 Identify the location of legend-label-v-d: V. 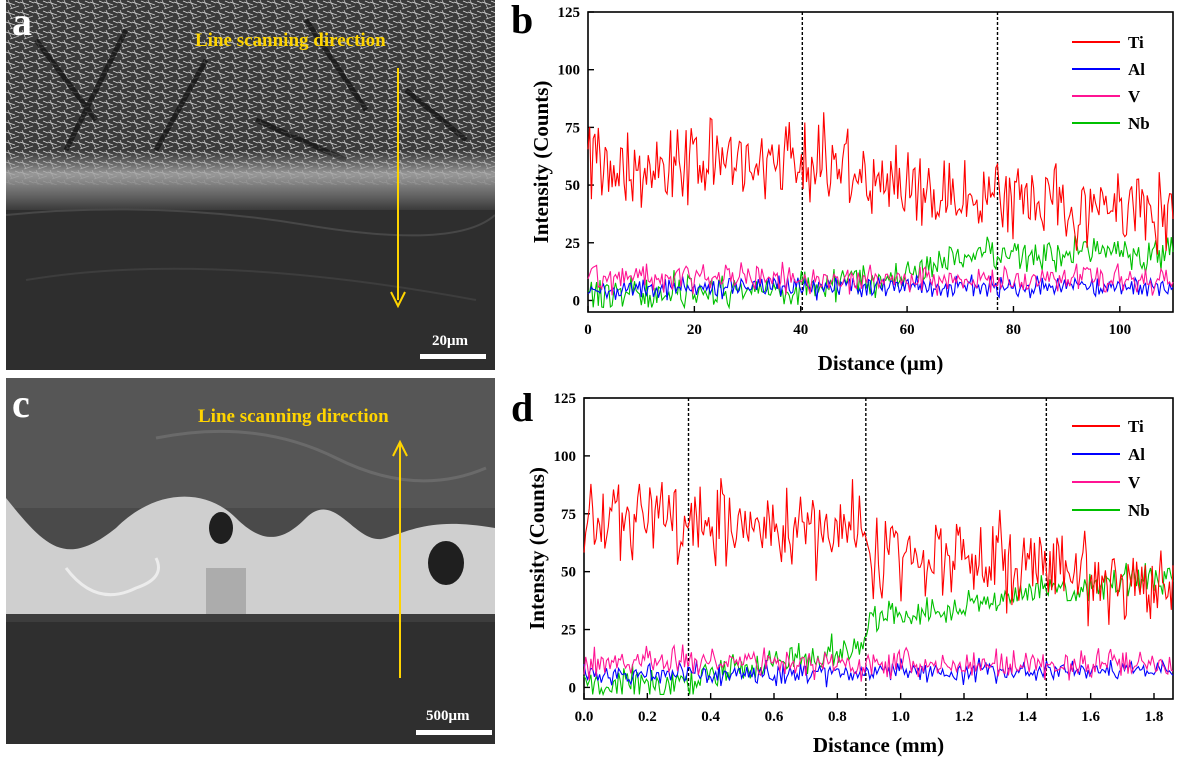
(1134, 482).